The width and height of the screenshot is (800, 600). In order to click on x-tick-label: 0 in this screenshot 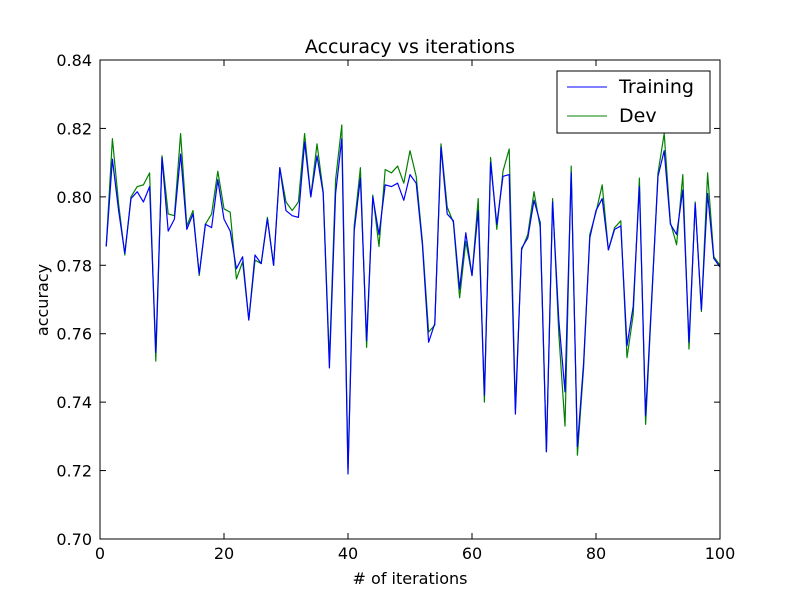, I will do `click(100, 553)`.